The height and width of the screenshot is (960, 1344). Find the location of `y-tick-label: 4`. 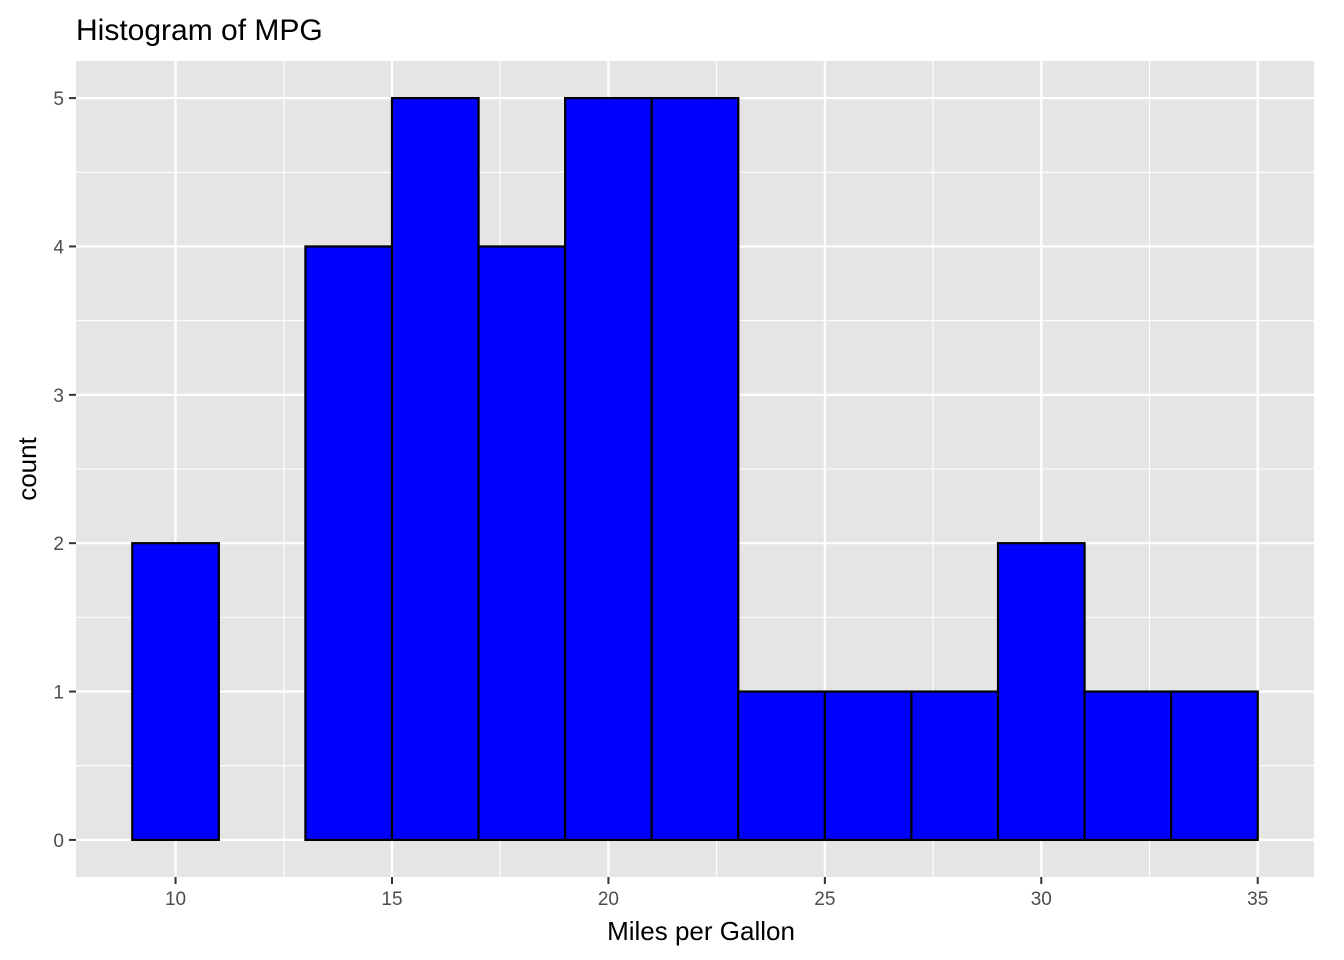

y-tick-label: 4 is located at coordinates (58, 247).